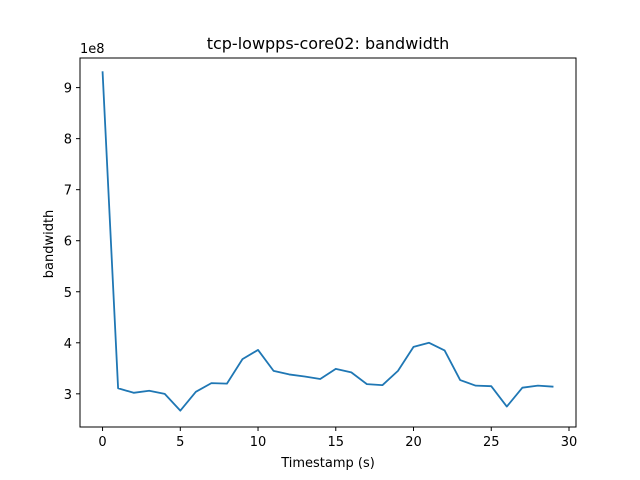 This screenshot has height=480, width=640. Describe the element at coordinates (68, 344) in the screenshot. I see `y-tick-label: 4` at that location.